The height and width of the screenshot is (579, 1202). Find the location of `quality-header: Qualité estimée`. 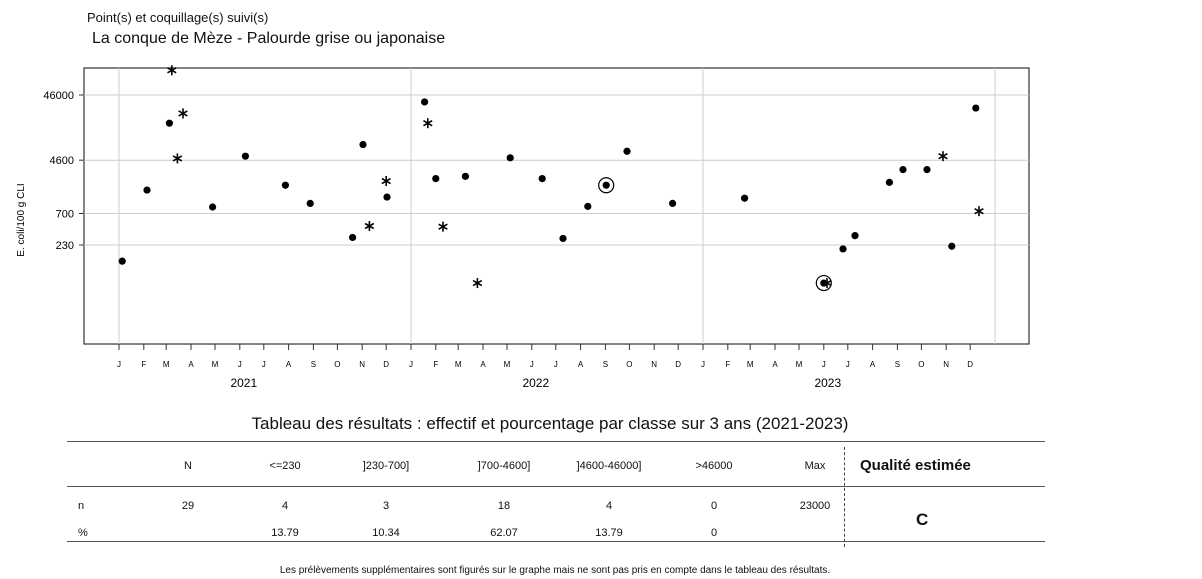

quality-header: Qualité estimée is located at coordinates (915, 465).